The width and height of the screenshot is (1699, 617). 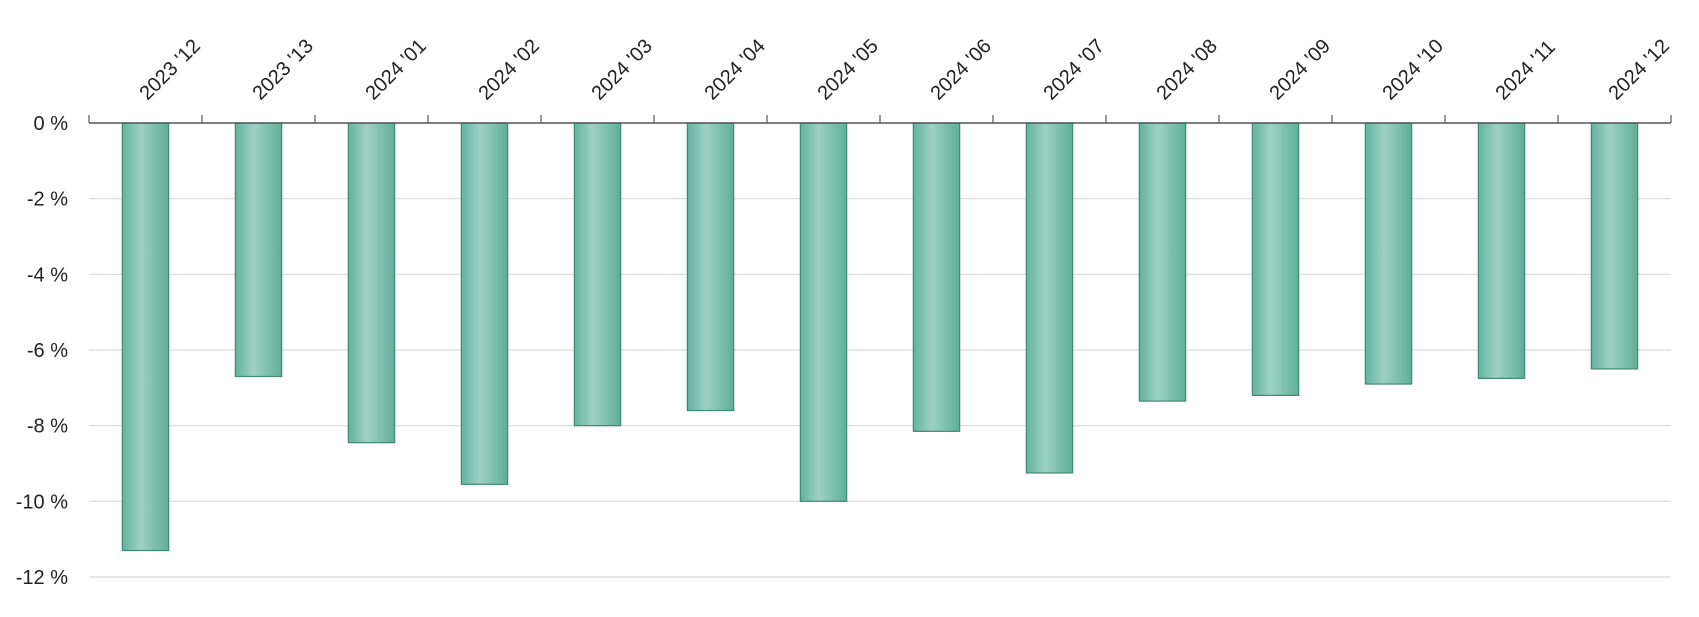 What do you see at coordinates (1299, 69) in the screenshot?
I see `x-tick-label: 2024 '09` at bounding box center [1299, 69].